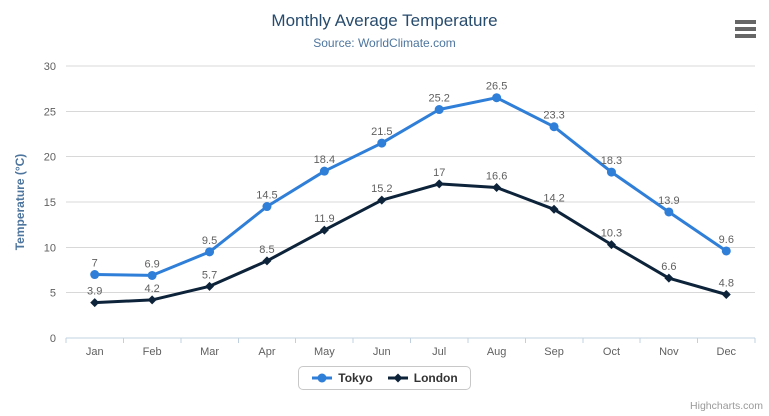  What do you see at coordinates (53, 294) in the screenshot?
I see `y-axis-tick-label: 5` at bounding box center [53, 294].